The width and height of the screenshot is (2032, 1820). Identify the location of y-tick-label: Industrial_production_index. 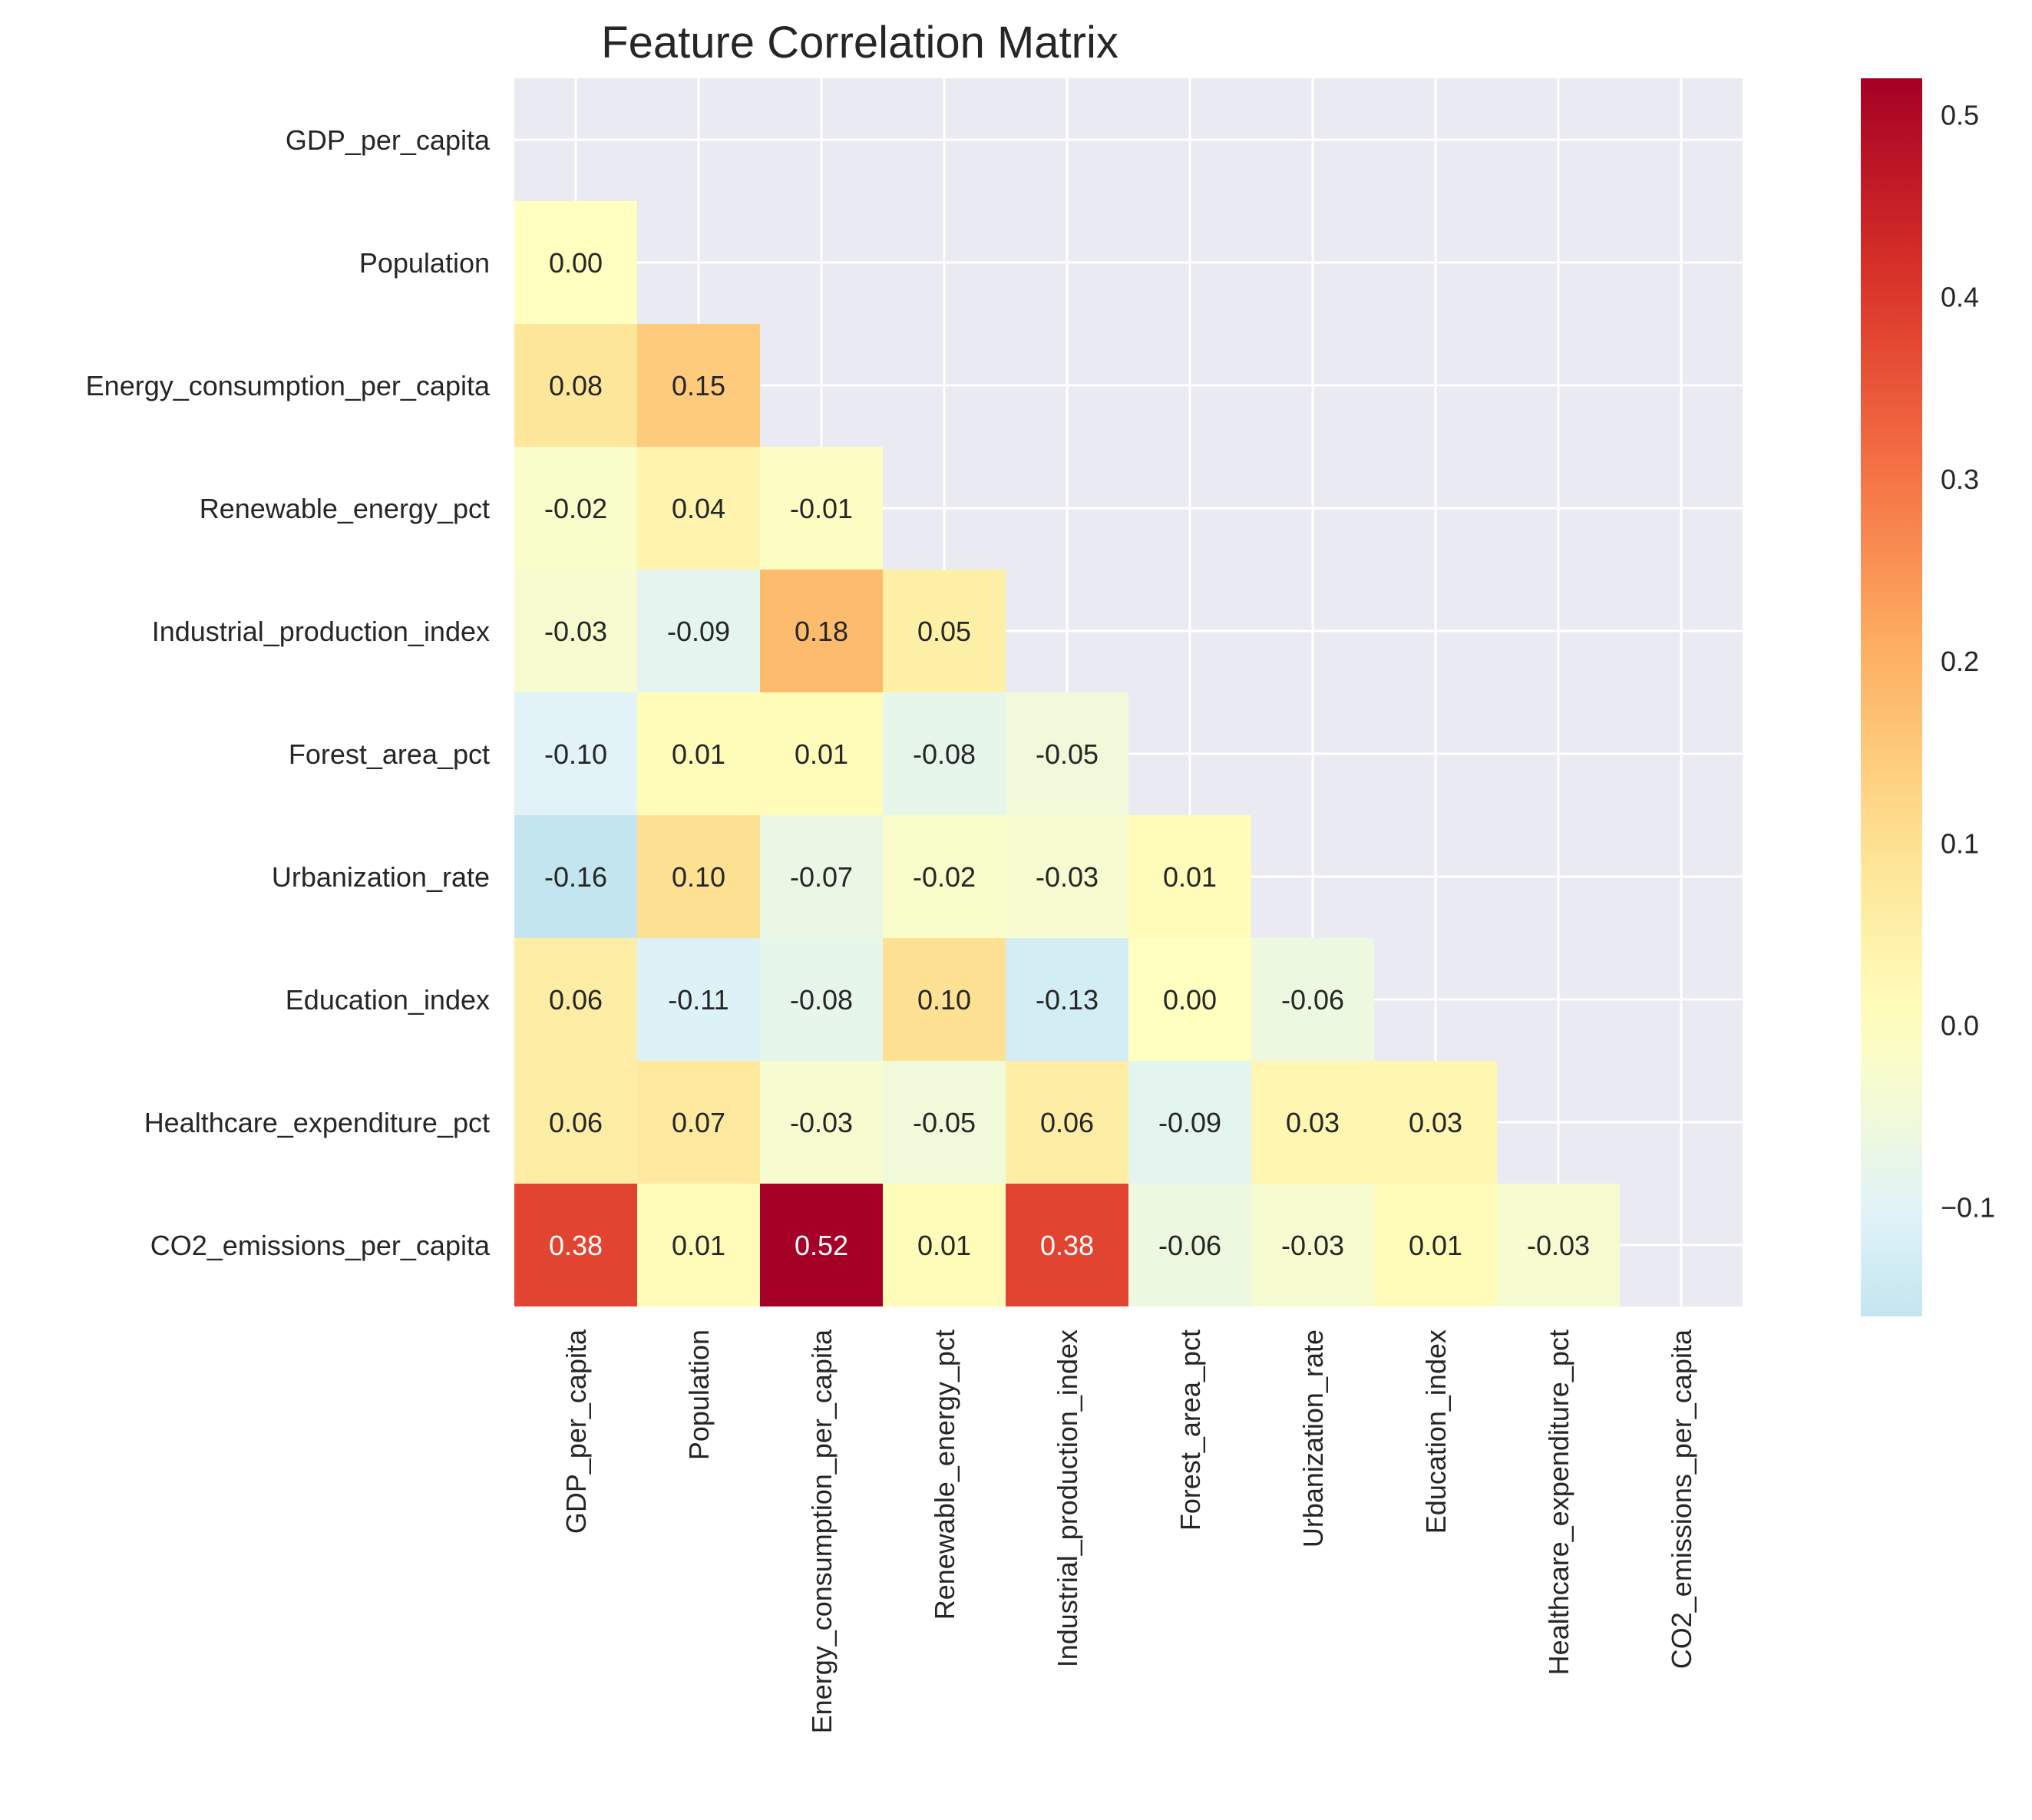
(321, 631).